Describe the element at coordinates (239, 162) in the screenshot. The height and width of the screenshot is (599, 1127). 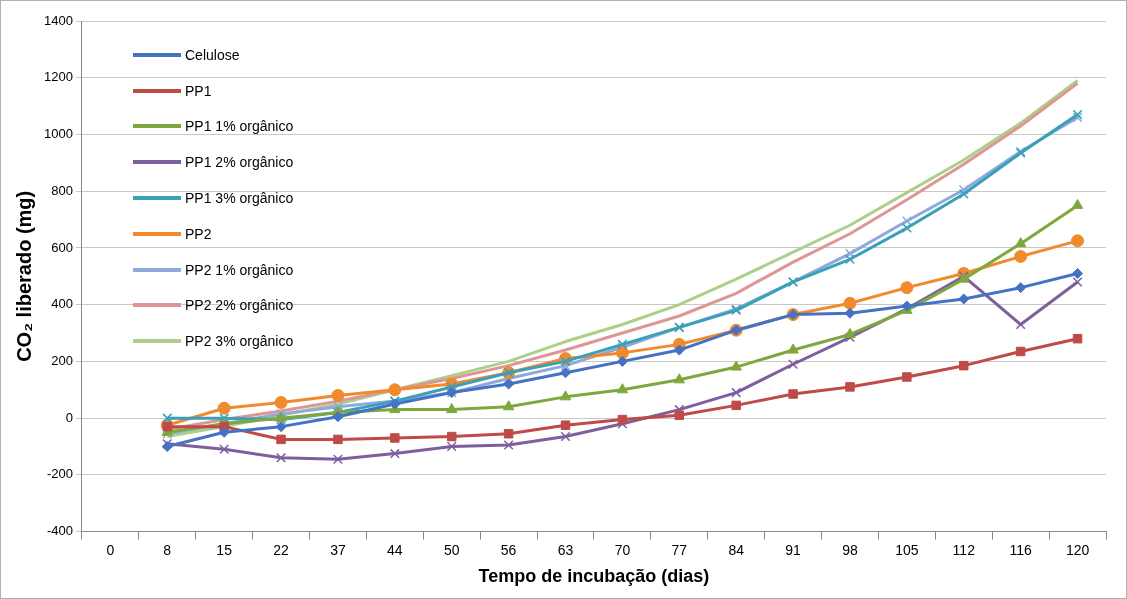
I see `legend-label: PP1 2% orgânico` at that location.